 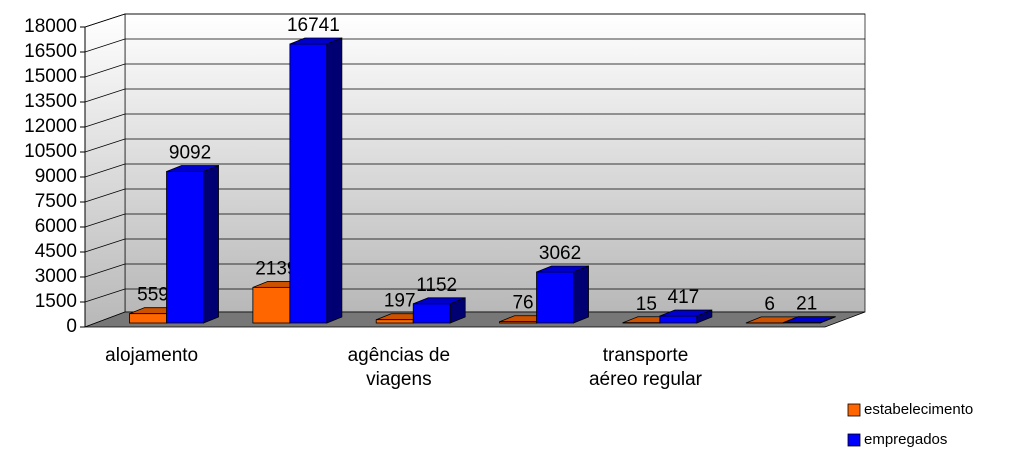 I want to click on y-tick-label: 9000, so click(x=56, y=176).